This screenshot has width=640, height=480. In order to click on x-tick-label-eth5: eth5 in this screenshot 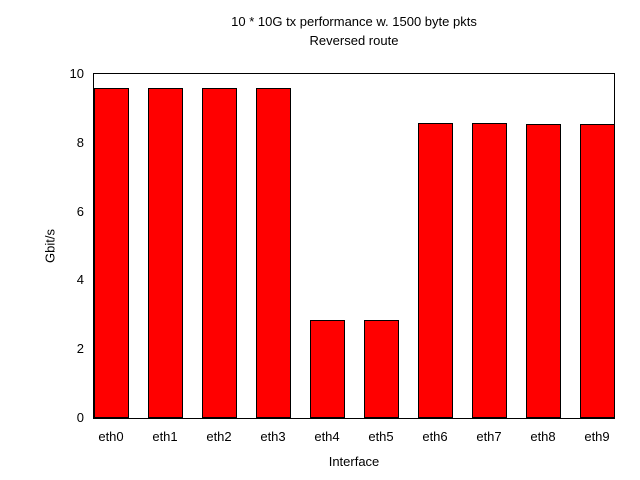, I will do `click(381, 436)`.